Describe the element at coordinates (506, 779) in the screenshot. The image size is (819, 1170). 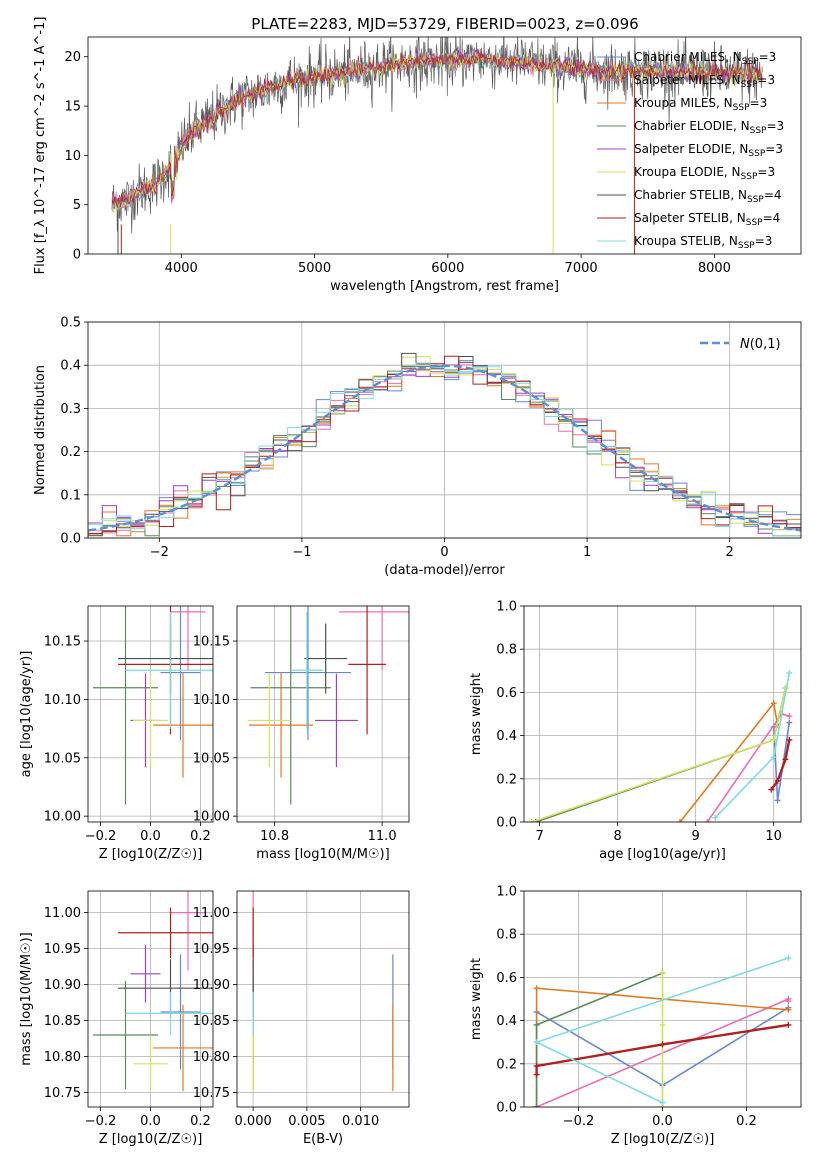
I see `y-tick-label: 0.2` at that location.